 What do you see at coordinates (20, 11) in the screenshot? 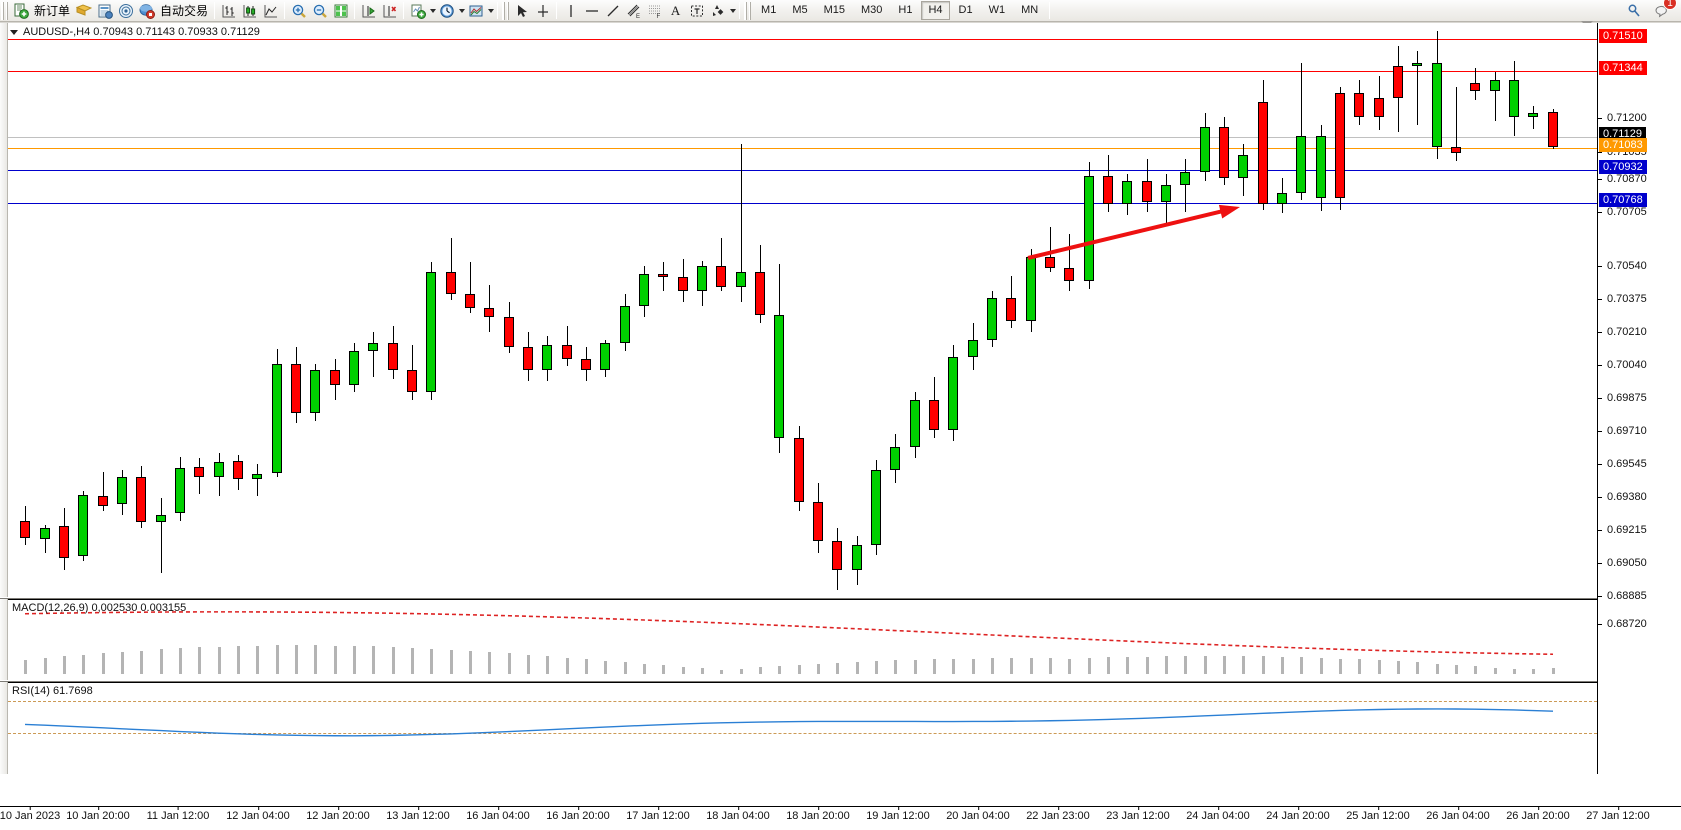
I see `new-order-icon` at bounding box center [20, 11].